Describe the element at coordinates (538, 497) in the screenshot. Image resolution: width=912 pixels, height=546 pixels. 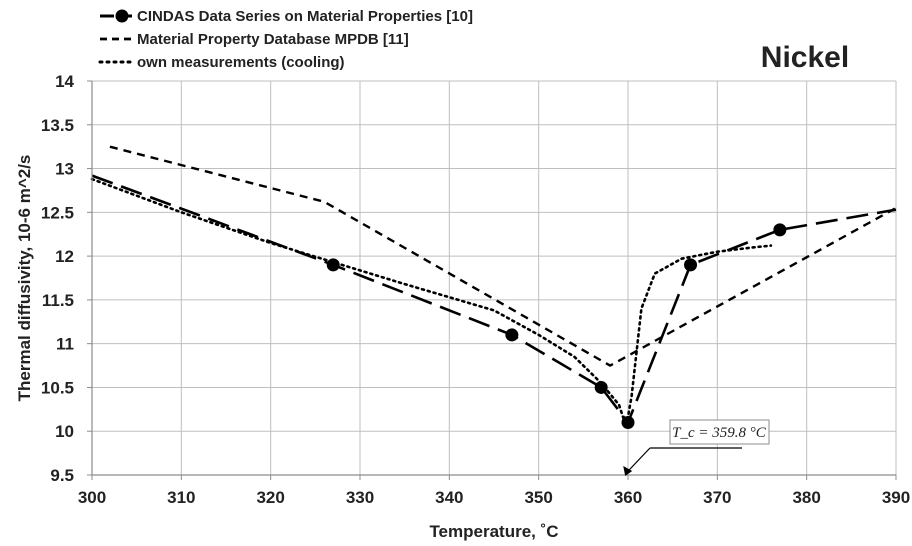
I see `x-tick-label: 350` at that location.